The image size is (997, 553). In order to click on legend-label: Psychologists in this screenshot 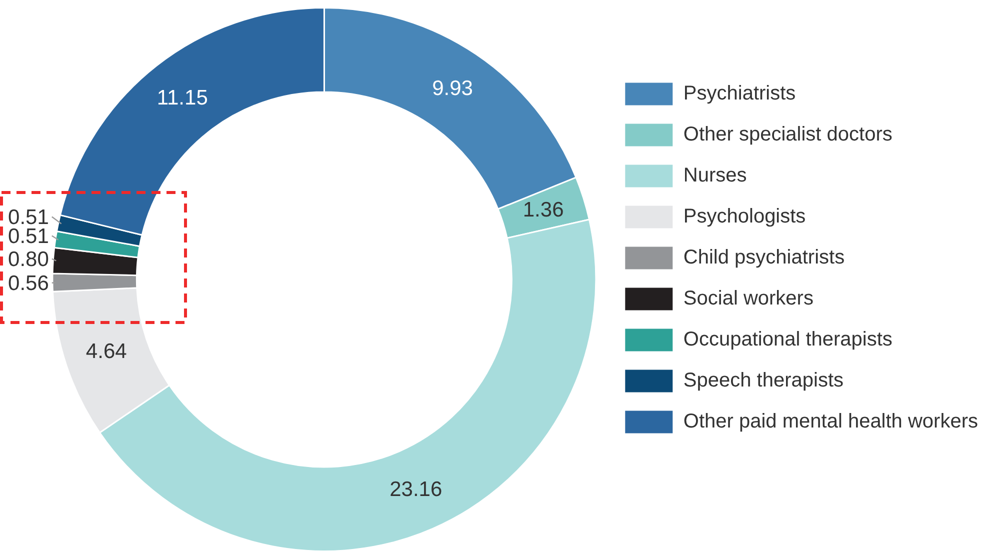, I will do `click(744, 217)`.